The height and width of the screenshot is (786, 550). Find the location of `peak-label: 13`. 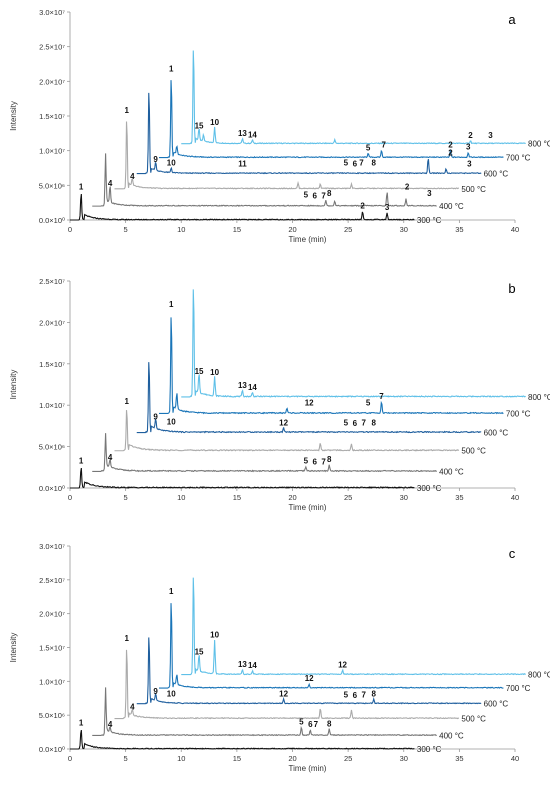

peak-label: 13 is located at coordinates (242, 664).